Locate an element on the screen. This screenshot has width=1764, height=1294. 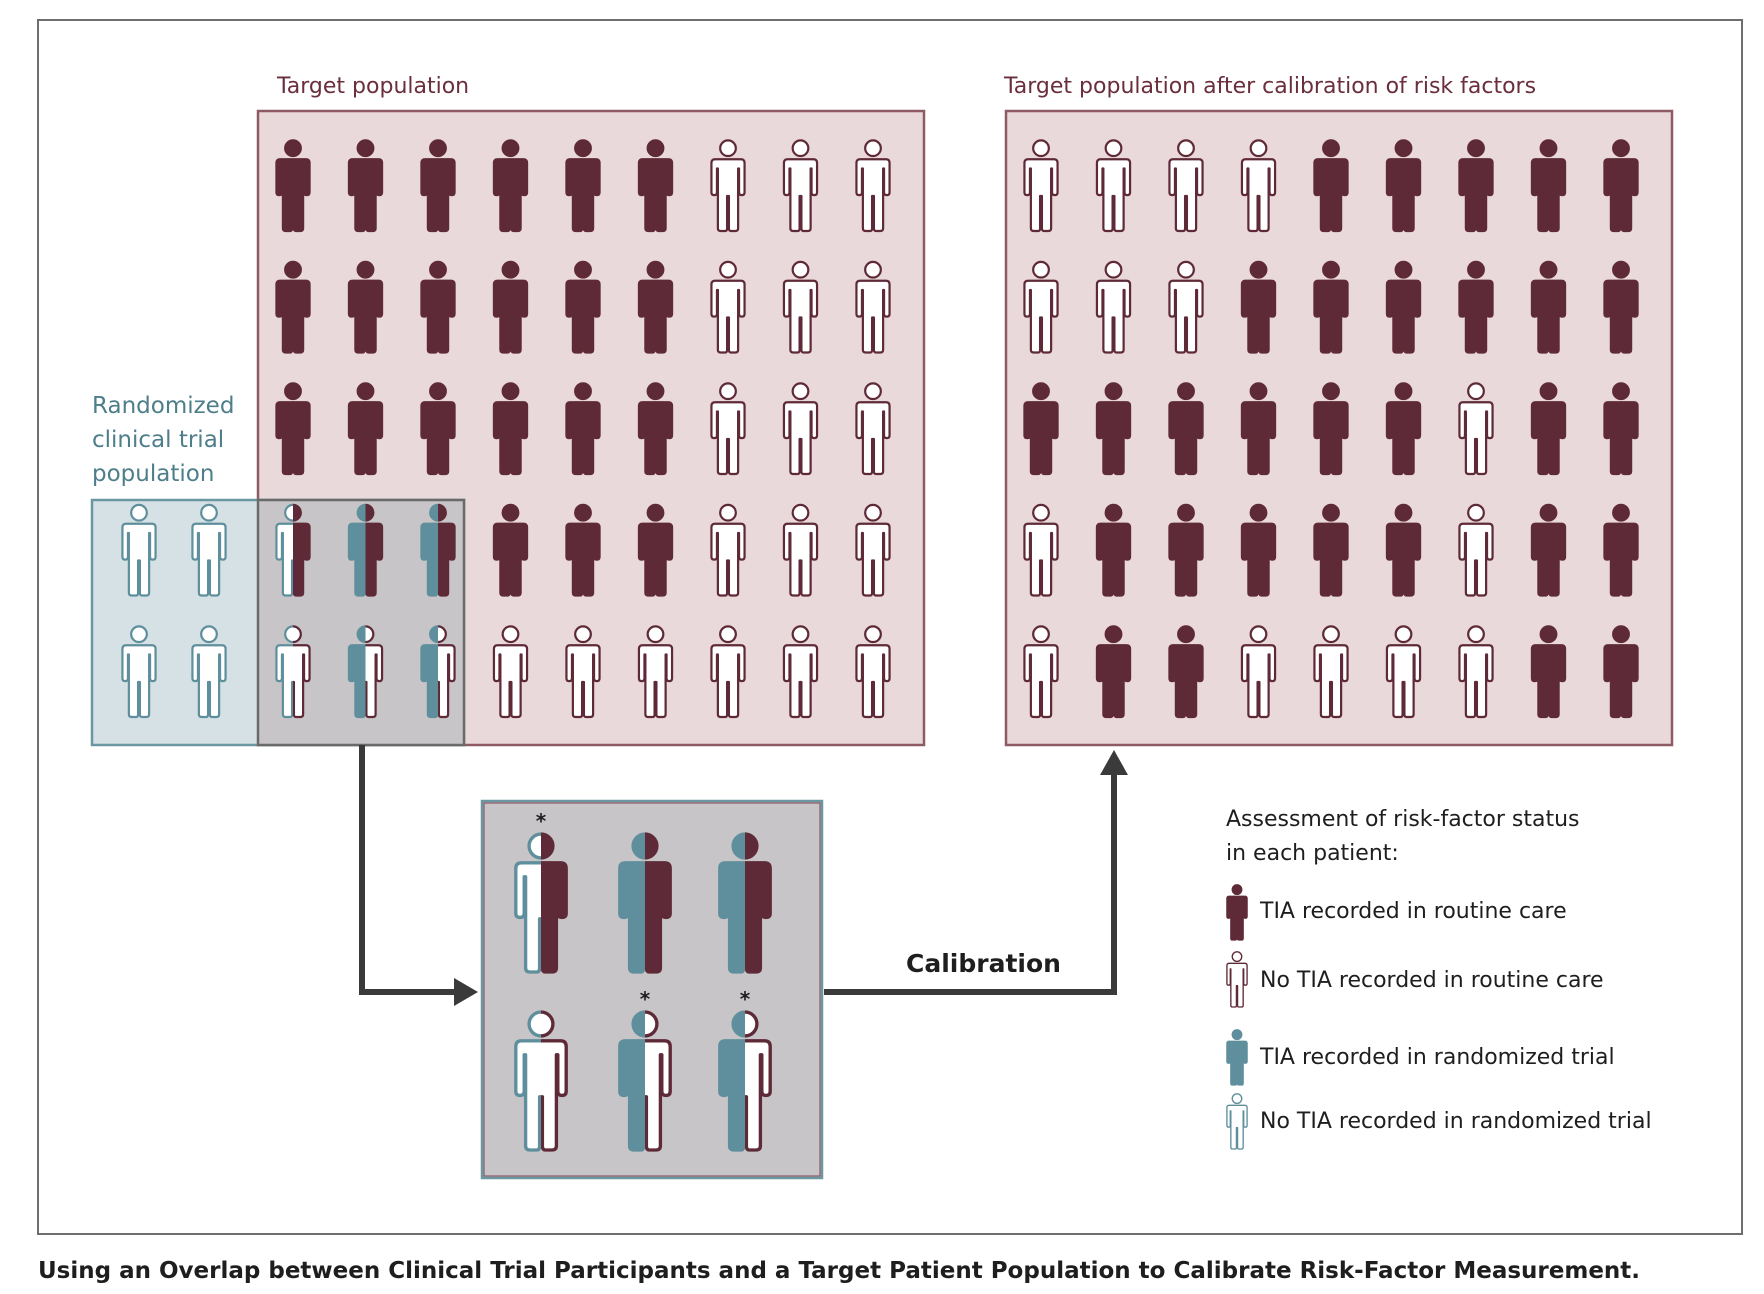
legend-label-trial-tia: TIA recorded in randomized trial is located at coordinates (1437, 1057).